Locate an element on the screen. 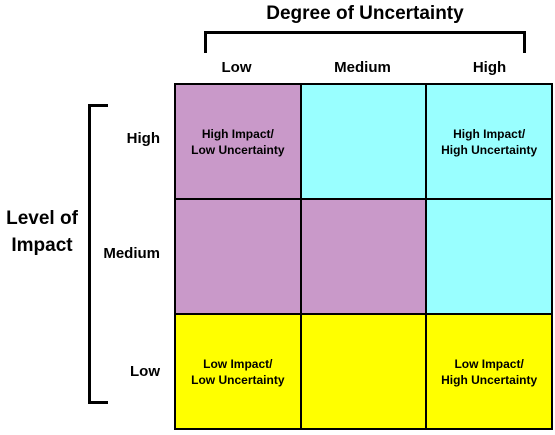 The width and height of the screenshot is (555, 435). cell-medium-impact-low-uncertainty is located at coordinates (238, 256).